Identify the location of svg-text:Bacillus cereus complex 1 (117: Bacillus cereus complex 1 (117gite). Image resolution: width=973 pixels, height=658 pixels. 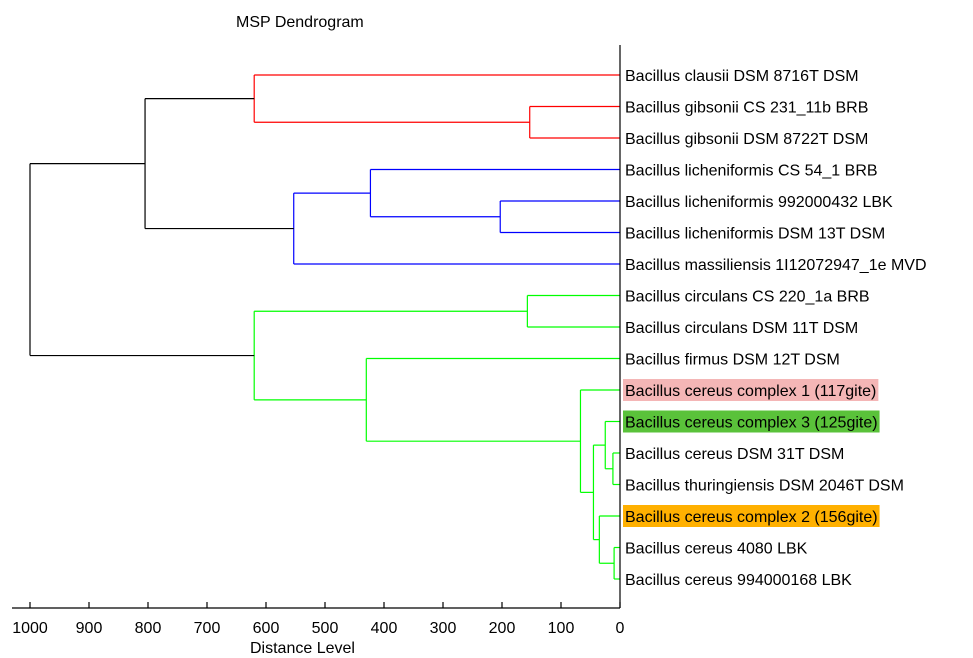
(750, 391).